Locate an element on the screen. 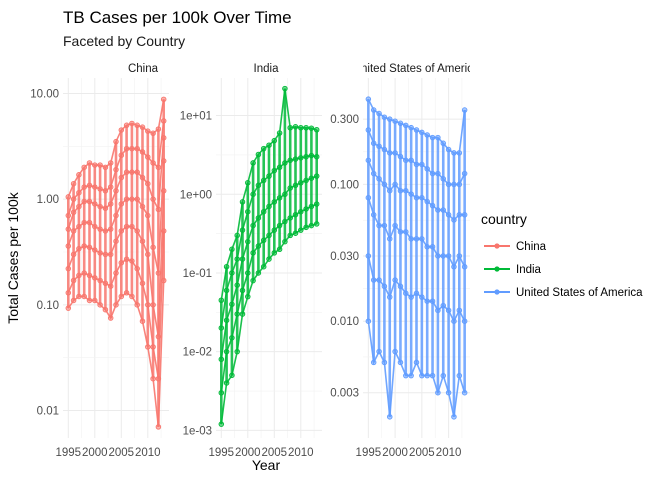  y-tick-label: 0.300 is located at coordinates (344, 120).